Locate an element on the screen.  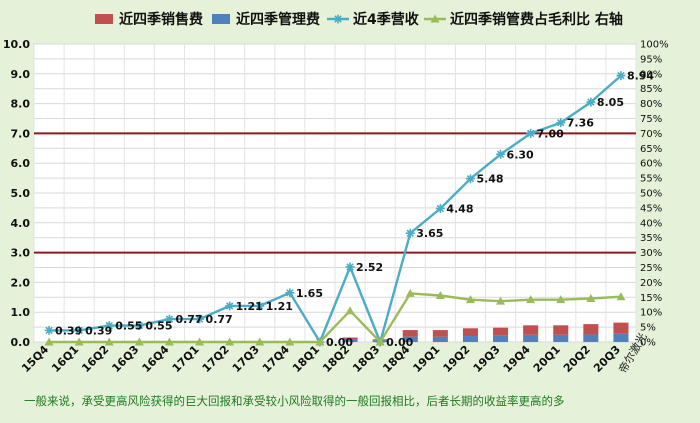
legend-item: 近四季管理费 is located at coordinates (266, 19).